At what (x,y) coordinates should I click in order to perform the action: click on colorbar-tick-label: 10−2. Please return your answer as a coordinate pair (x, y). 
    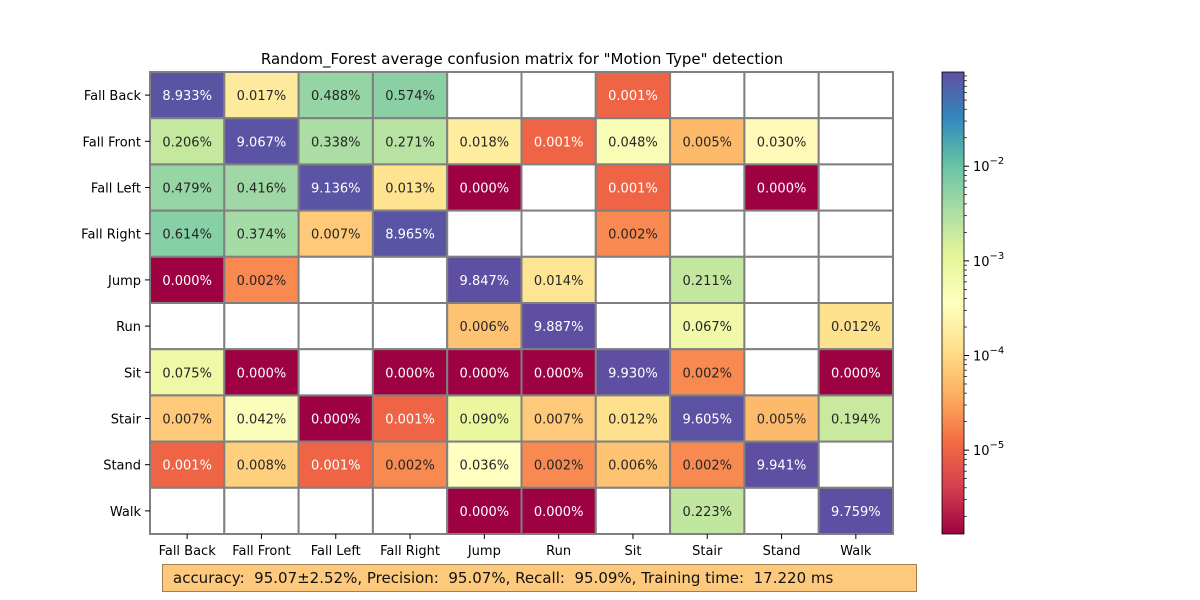
    Looking at the image, I should click on (988, 165).